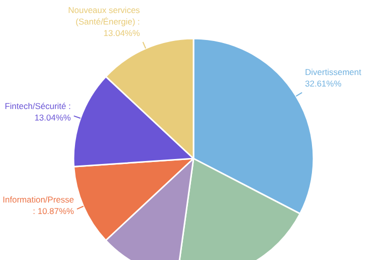 The height and width of the screenshot is (260, 380). I want to click on slice-label: Divertissement, so click(333, 72).